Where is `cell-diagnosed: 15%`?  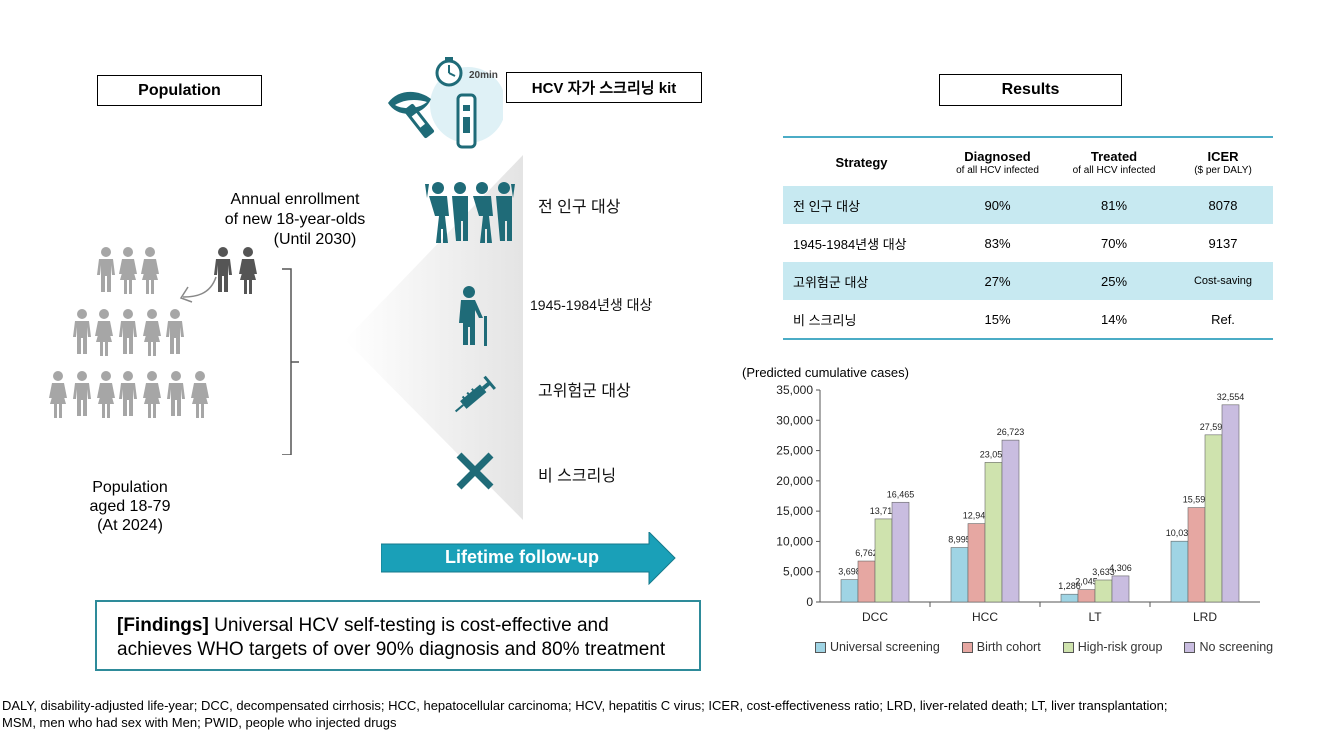 cell-diagnosed: 15% is located at coordinates (997, 319).